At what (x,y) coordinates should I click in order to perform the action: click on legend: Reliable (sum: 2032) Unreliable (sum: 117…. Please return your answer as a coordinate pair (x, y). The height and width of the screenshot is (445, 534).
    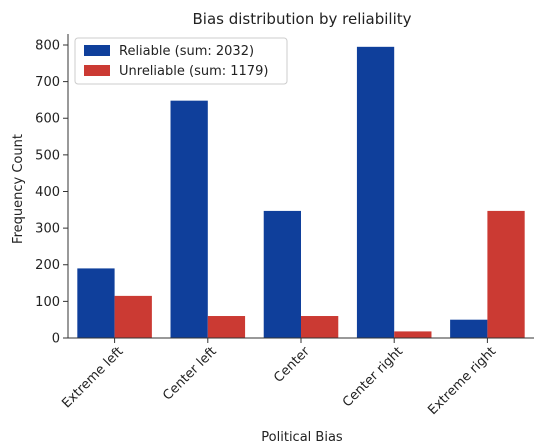
    Looking at the image, I should click on (181, 61).